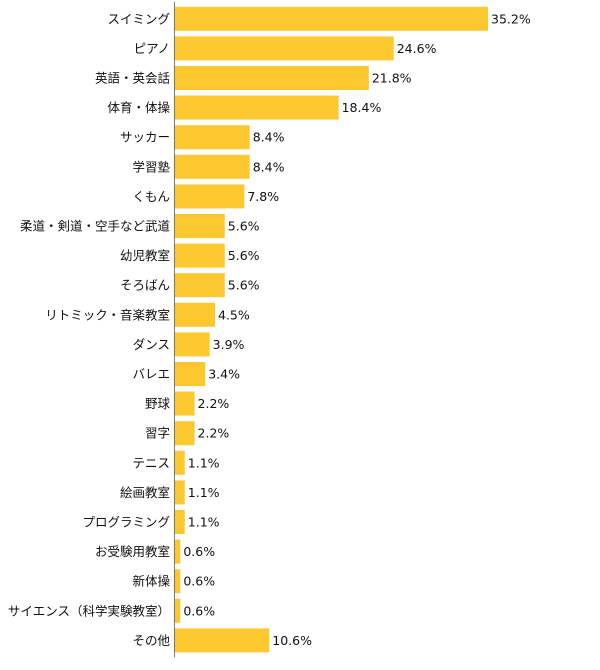 The image size is (600, 670). Describe the element at coordinates (158, 403) in the screenshot. I see `category-label: 野球` at that location.